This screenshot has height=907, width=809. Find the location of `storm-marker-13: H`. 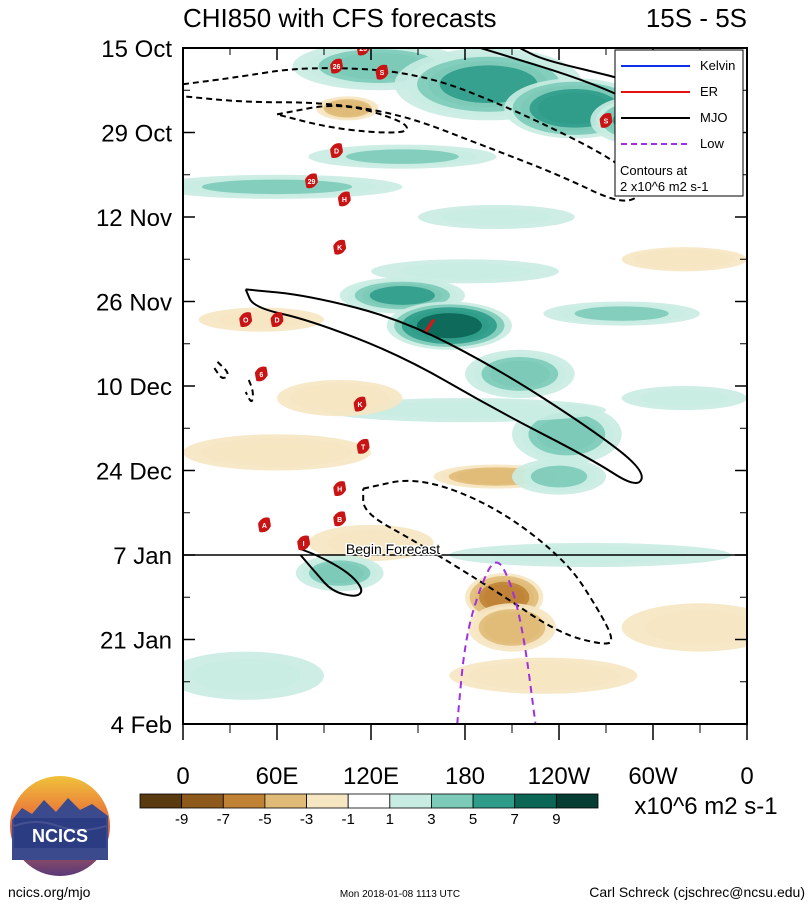

storm-marker-13: H is located at coordinates (339, 489).